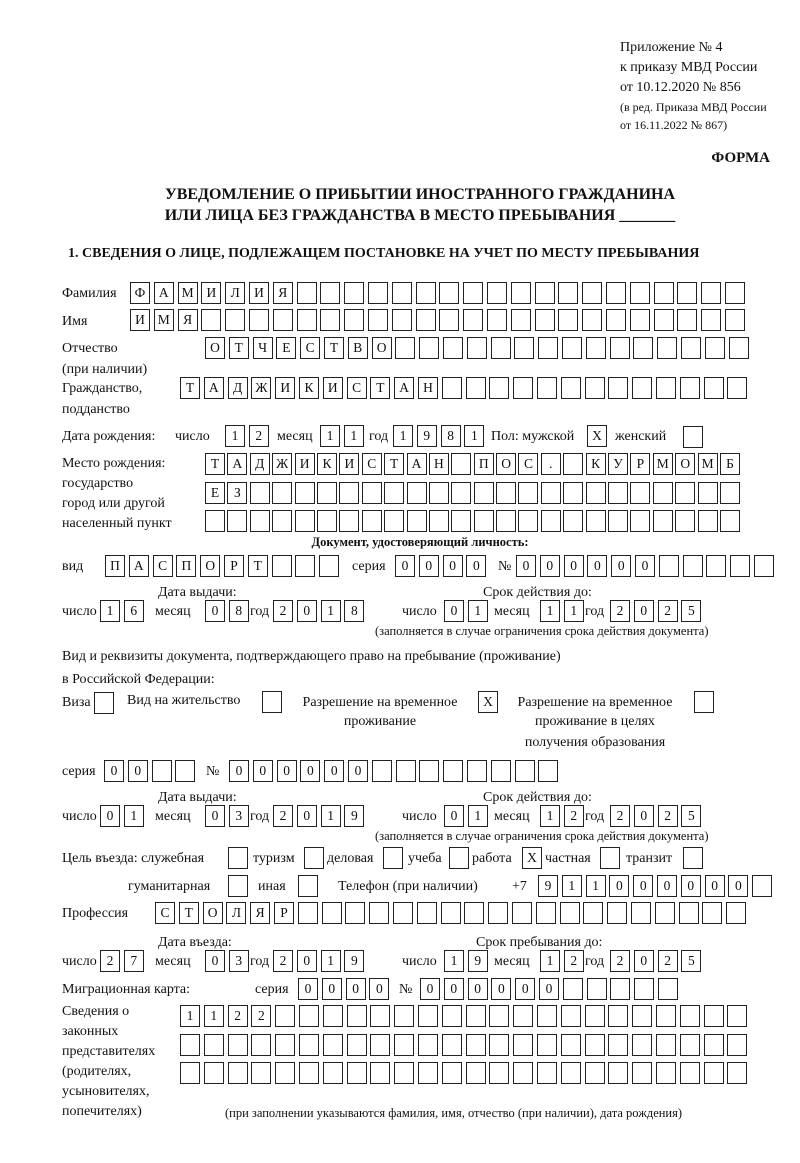 The width and height of the screenshot is (800, 1163). I want to click on char-cell: З, so click(237, 493).